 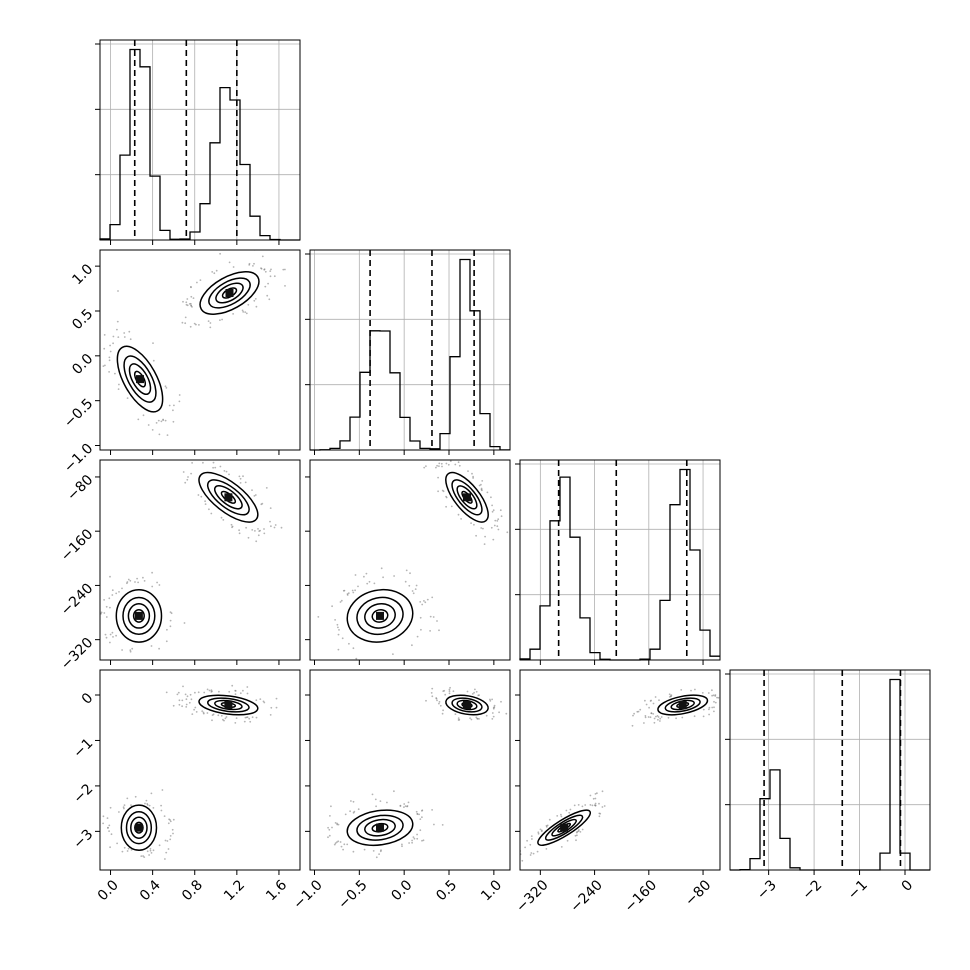 I want to click on panel-frame, so click(x=200, y=350).